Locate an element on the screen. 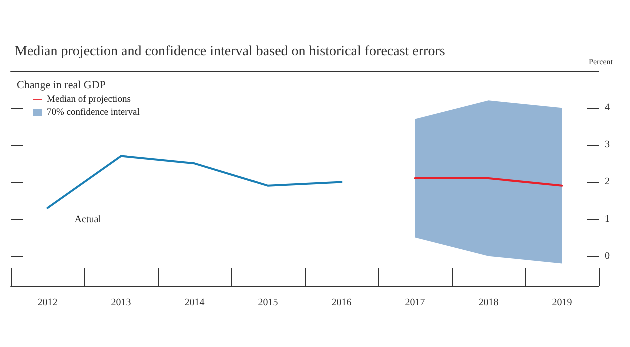 The image size is (630, 347). chart-title: Median projection and confidence interval based on historical forecast errors is located at coordinates (230, 52).